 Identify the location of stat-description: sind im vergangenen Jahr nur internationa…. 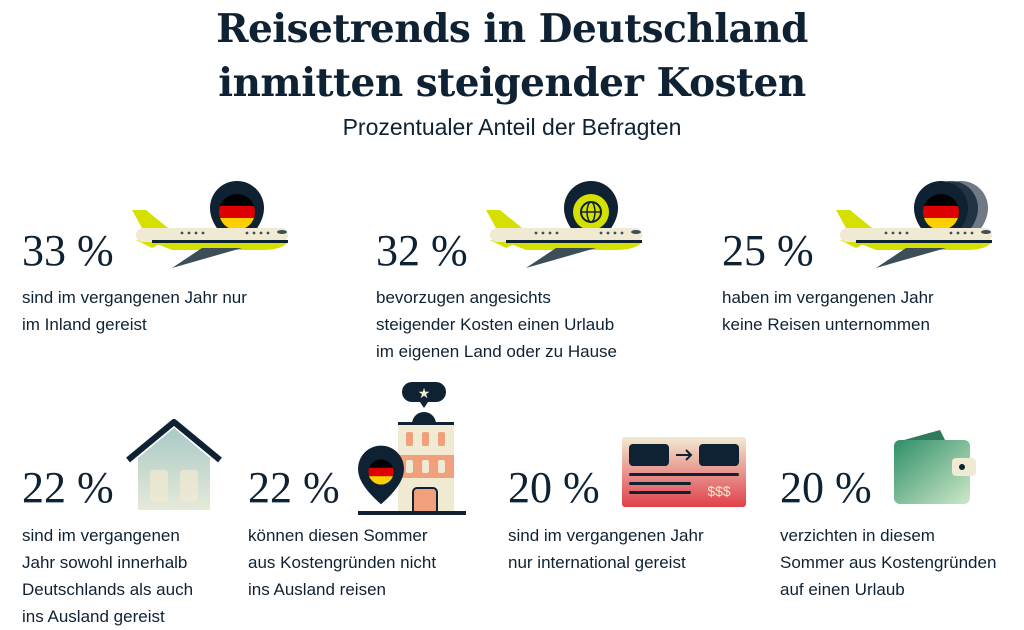
(606, 549).